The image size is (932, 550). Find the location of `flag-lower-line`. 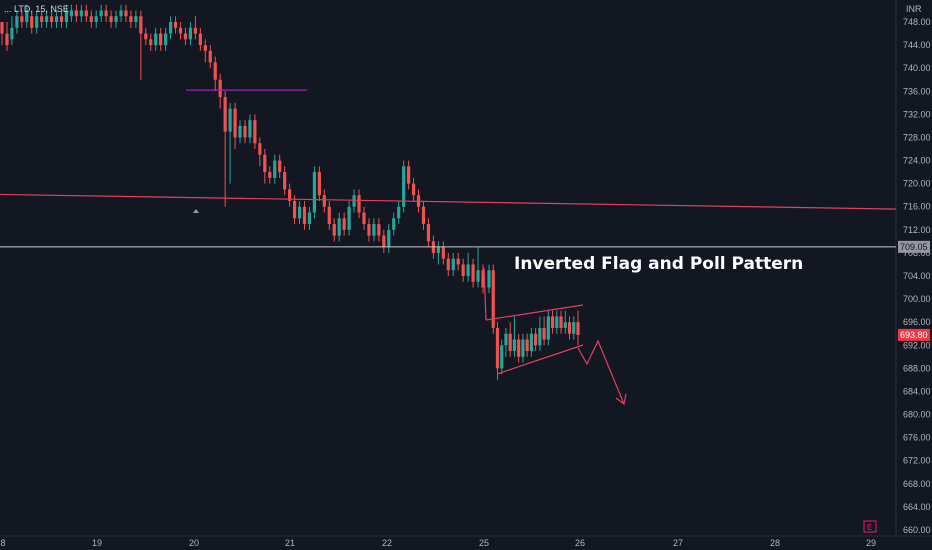

flag-lower-line is located at coordinates (540, 359).